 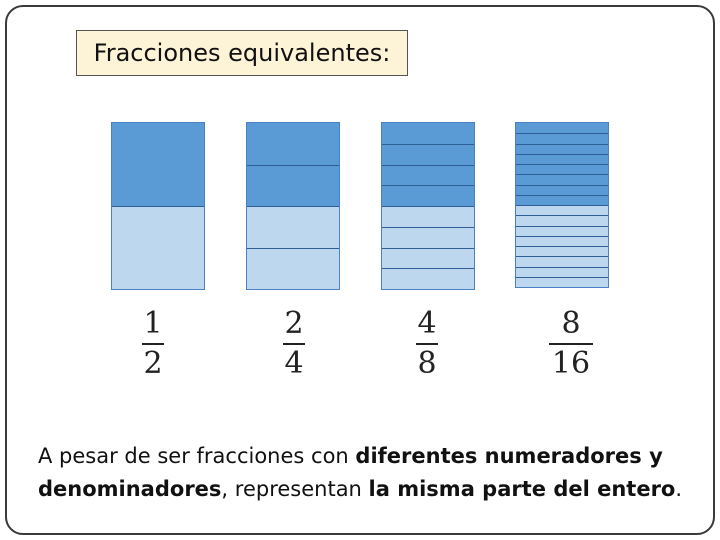 I want to click on numerator: 8, so click(x=571, y=323).